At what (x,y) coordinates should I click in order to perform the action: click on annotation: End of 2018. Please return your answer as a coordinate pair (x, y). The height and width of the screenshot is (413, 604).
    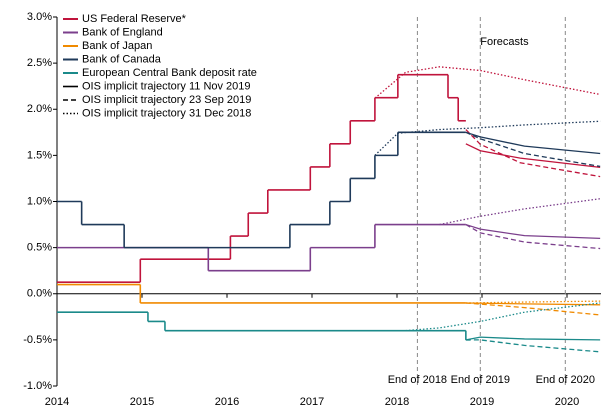
    Looking at the image, I should click on (417, 380).